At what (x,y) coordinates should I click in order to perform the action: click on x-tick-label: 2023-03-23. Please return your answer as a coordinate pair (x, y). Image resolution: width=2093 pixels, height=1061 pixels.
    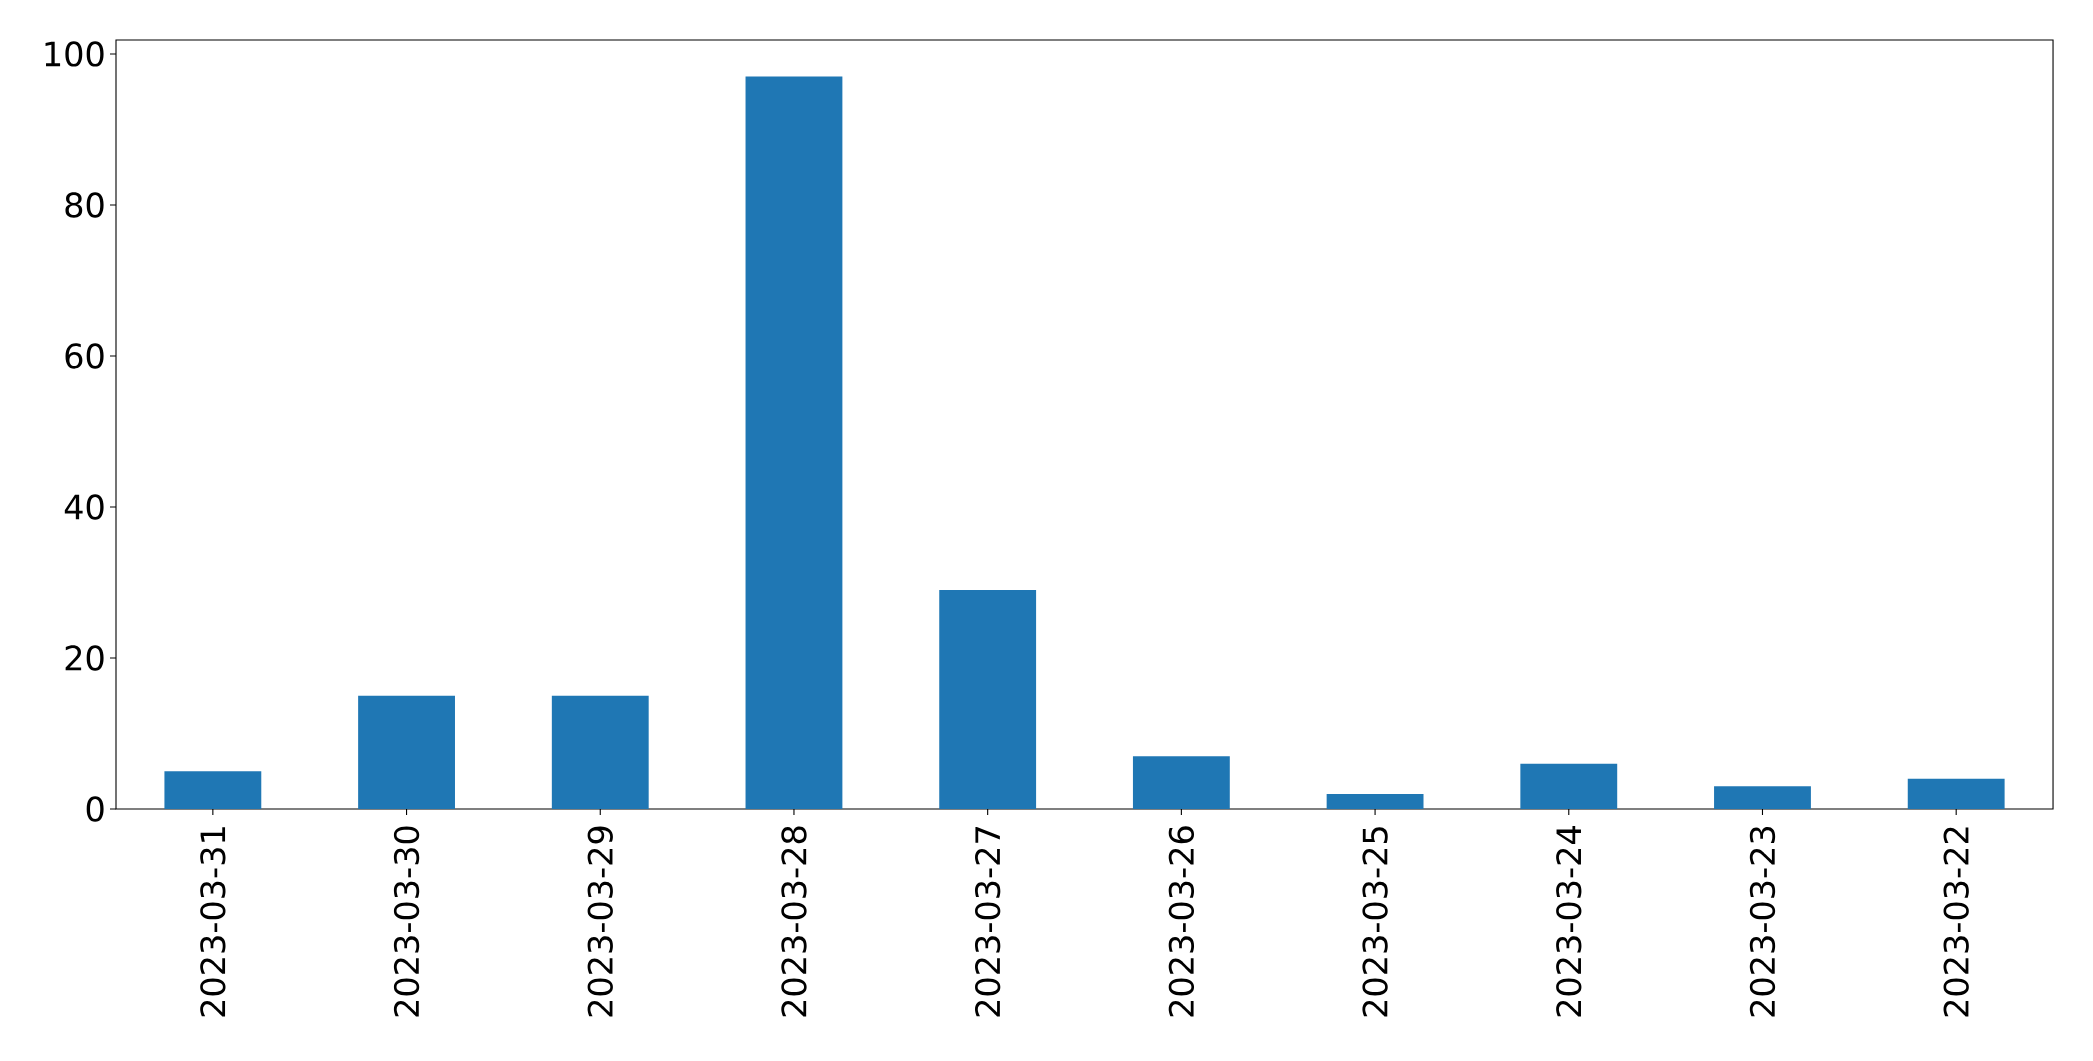
    Looking at the image, I should click on (1762, 921).